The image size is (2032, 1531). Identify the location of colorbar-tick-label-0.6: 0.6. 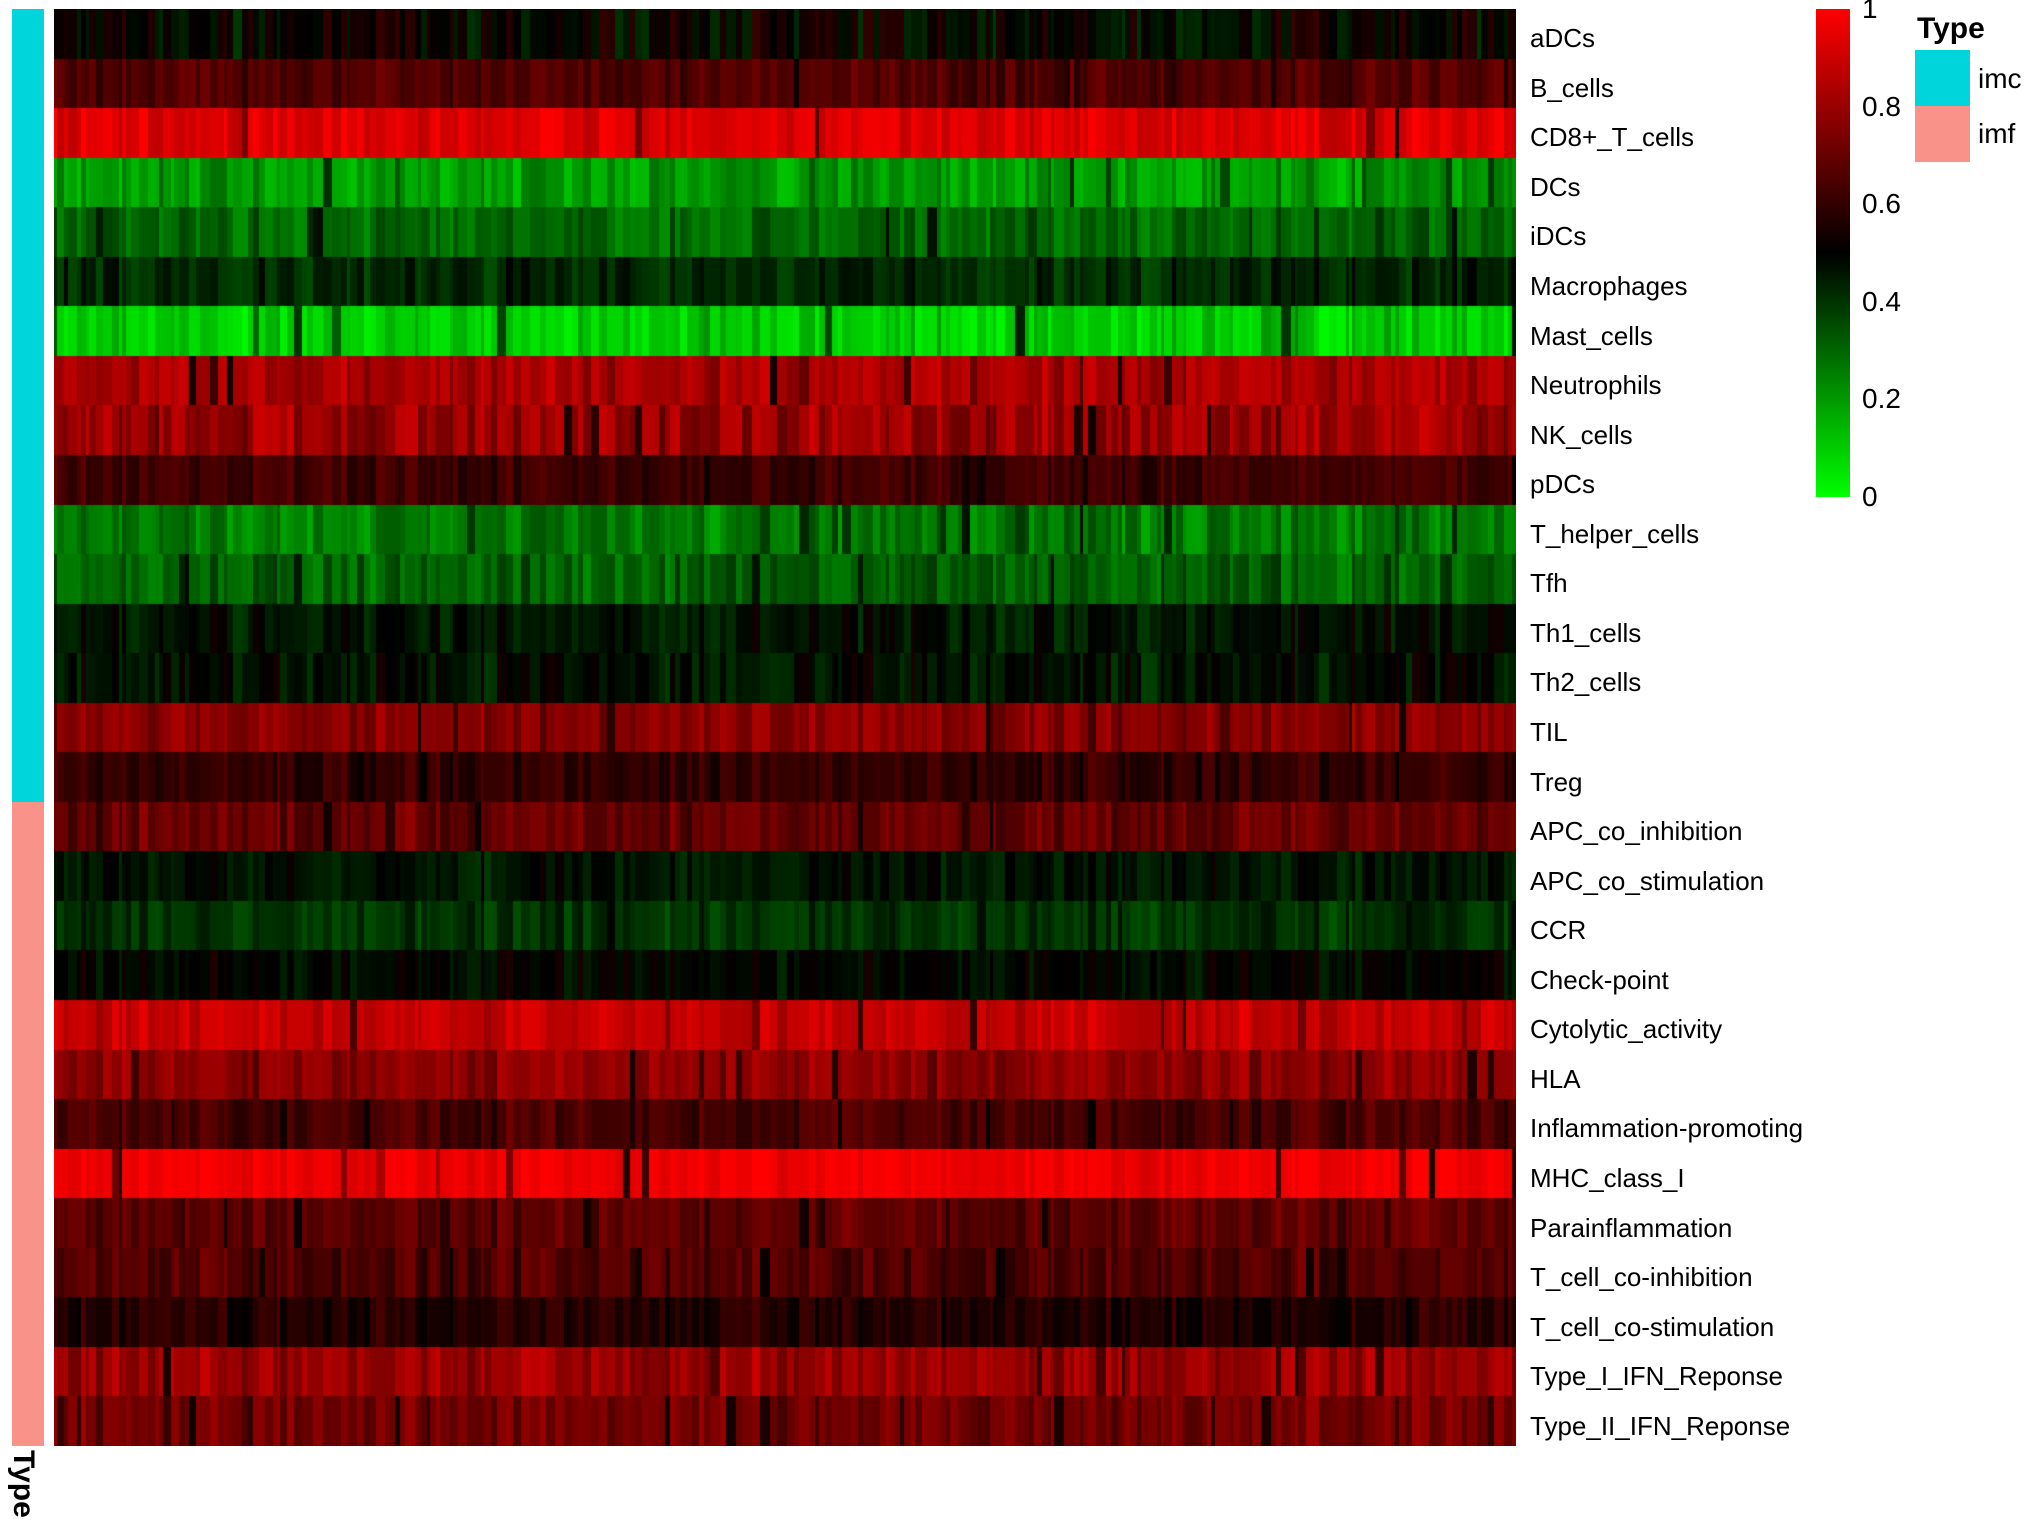
(1881, 204).